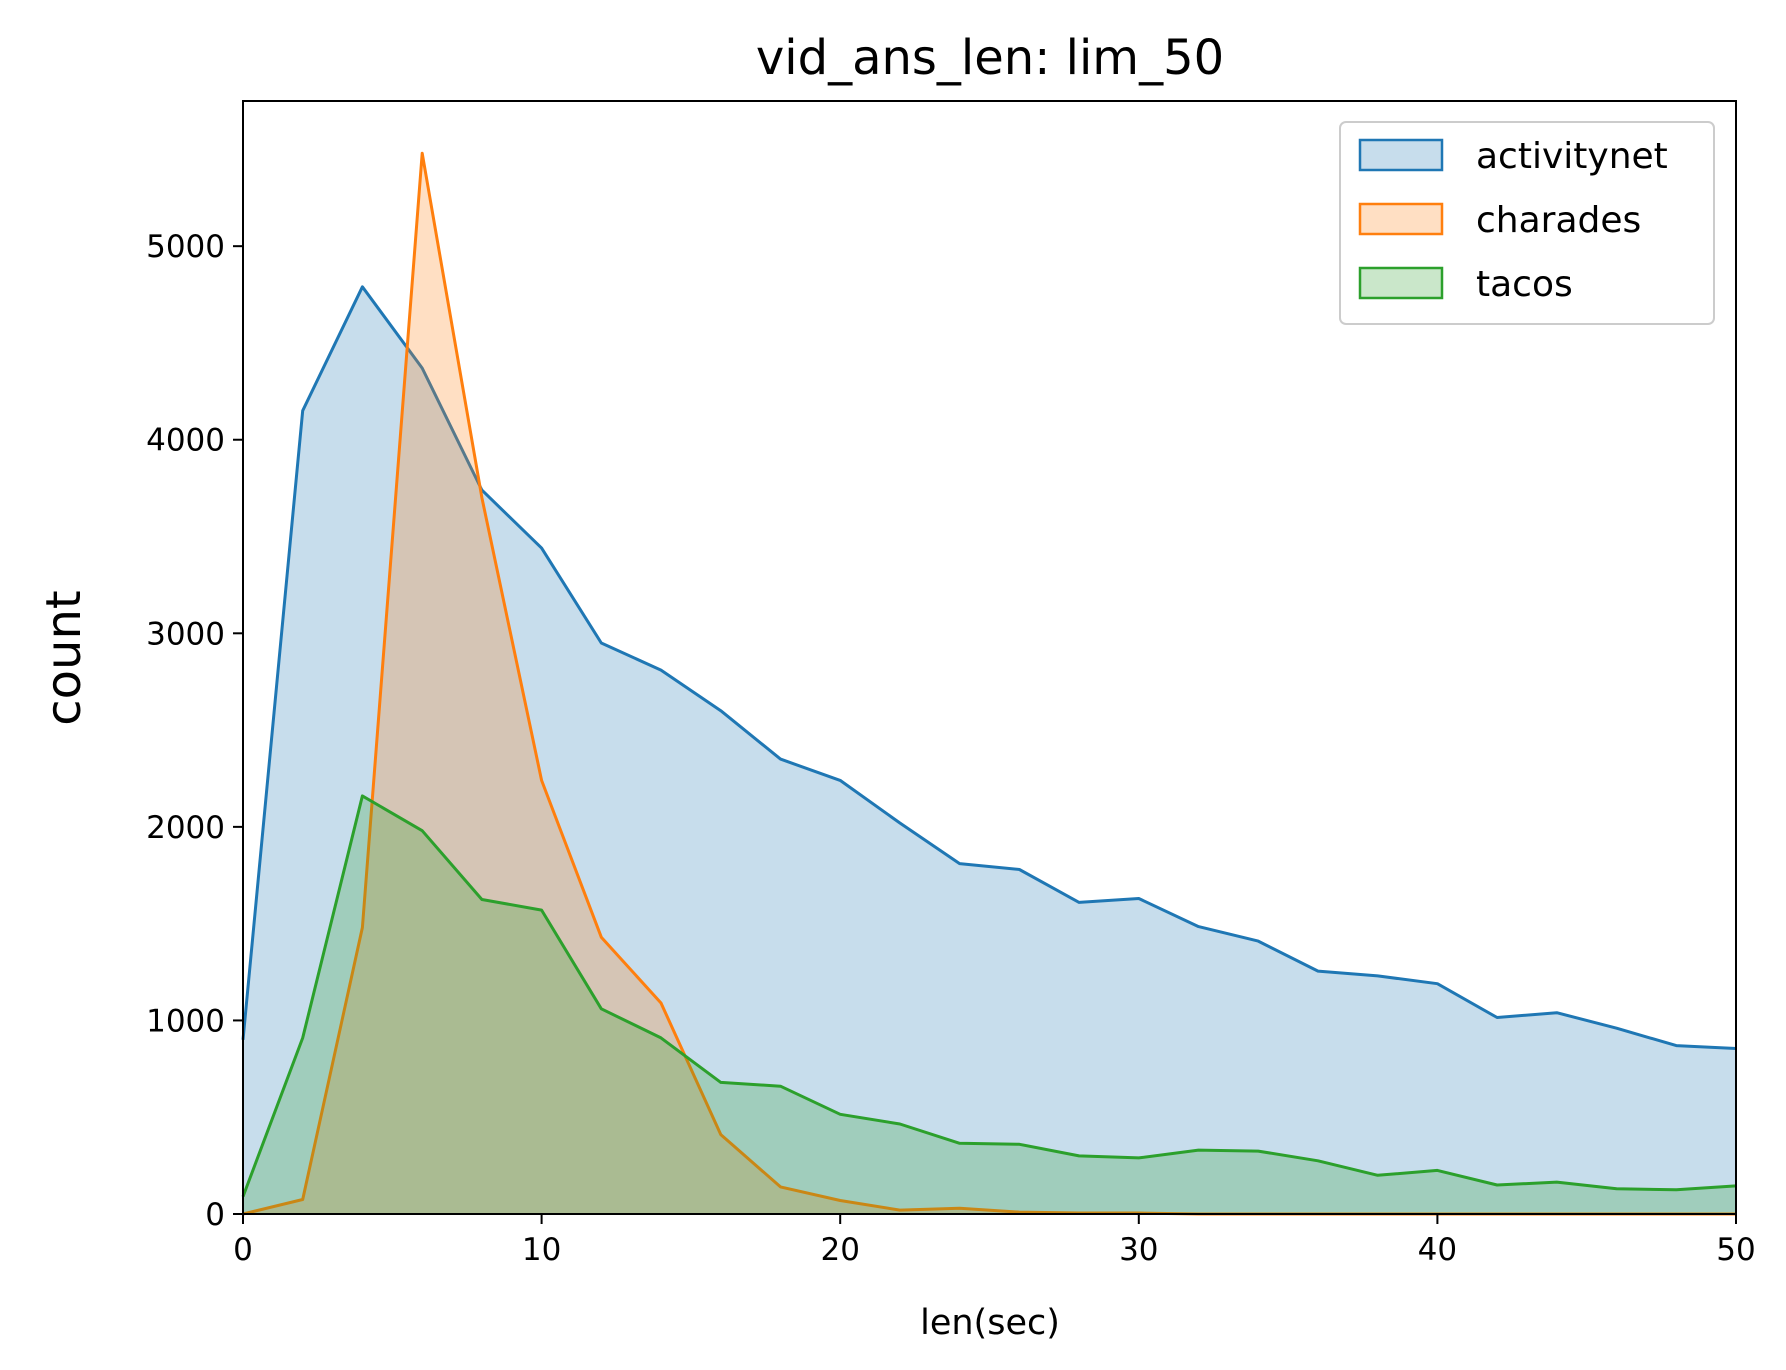 Image resolution: width=1786 pixels, height=1370 pixels. I want to click on legend-label-charades: charades, so click(1558, 220).